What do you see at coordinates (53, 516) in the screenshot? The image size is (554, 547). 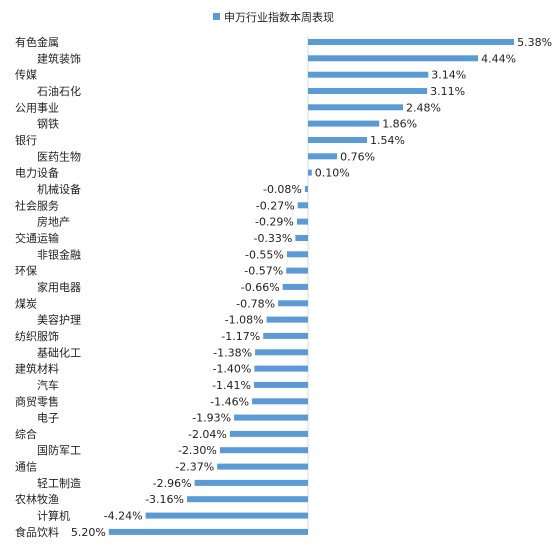 I see `category-label: 计算机` at bounding box center [53, 516].